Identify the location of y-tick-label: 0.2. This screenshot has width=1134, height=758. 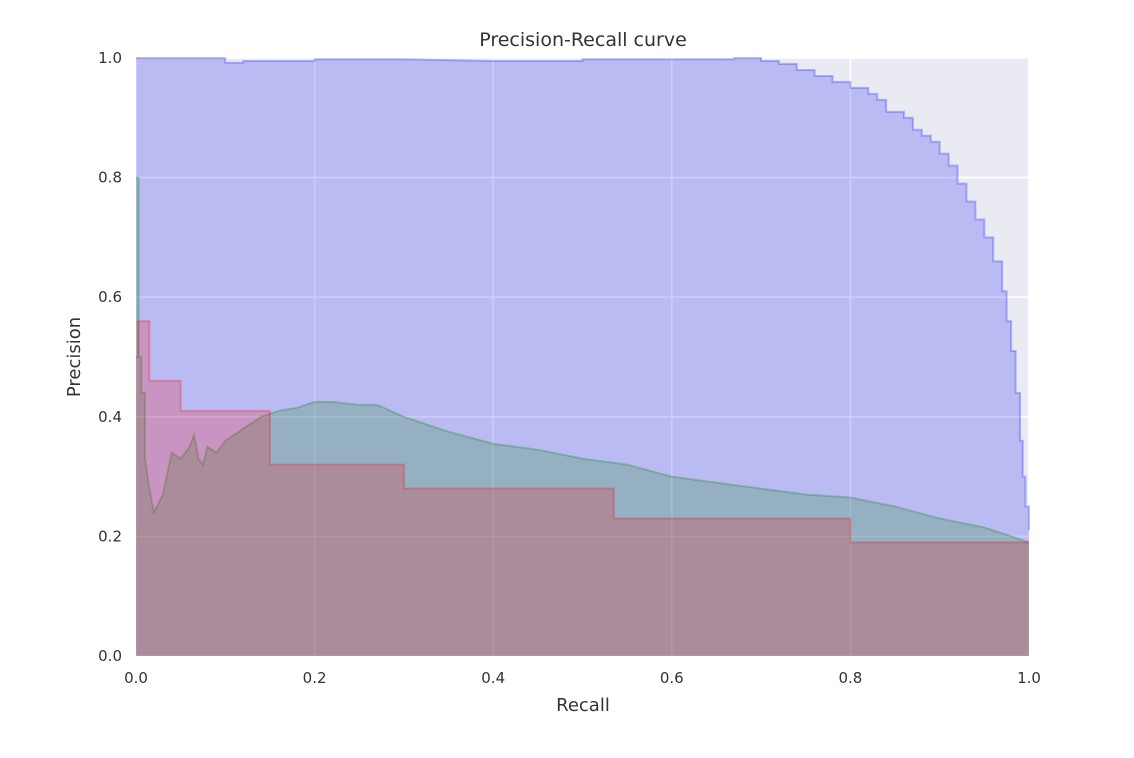
(110, 536).